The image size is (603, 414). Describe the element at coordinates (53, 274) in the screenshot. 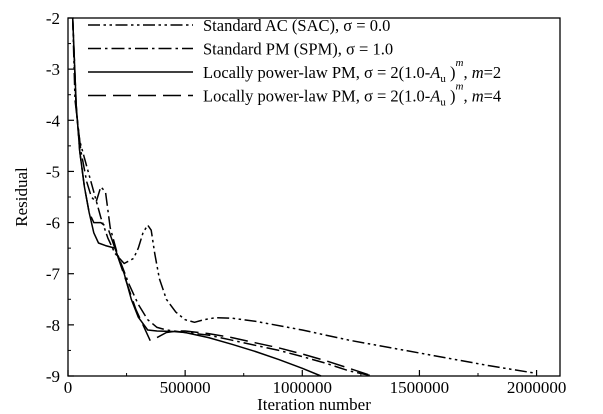

I see `y-tick-label: -7` at that location.